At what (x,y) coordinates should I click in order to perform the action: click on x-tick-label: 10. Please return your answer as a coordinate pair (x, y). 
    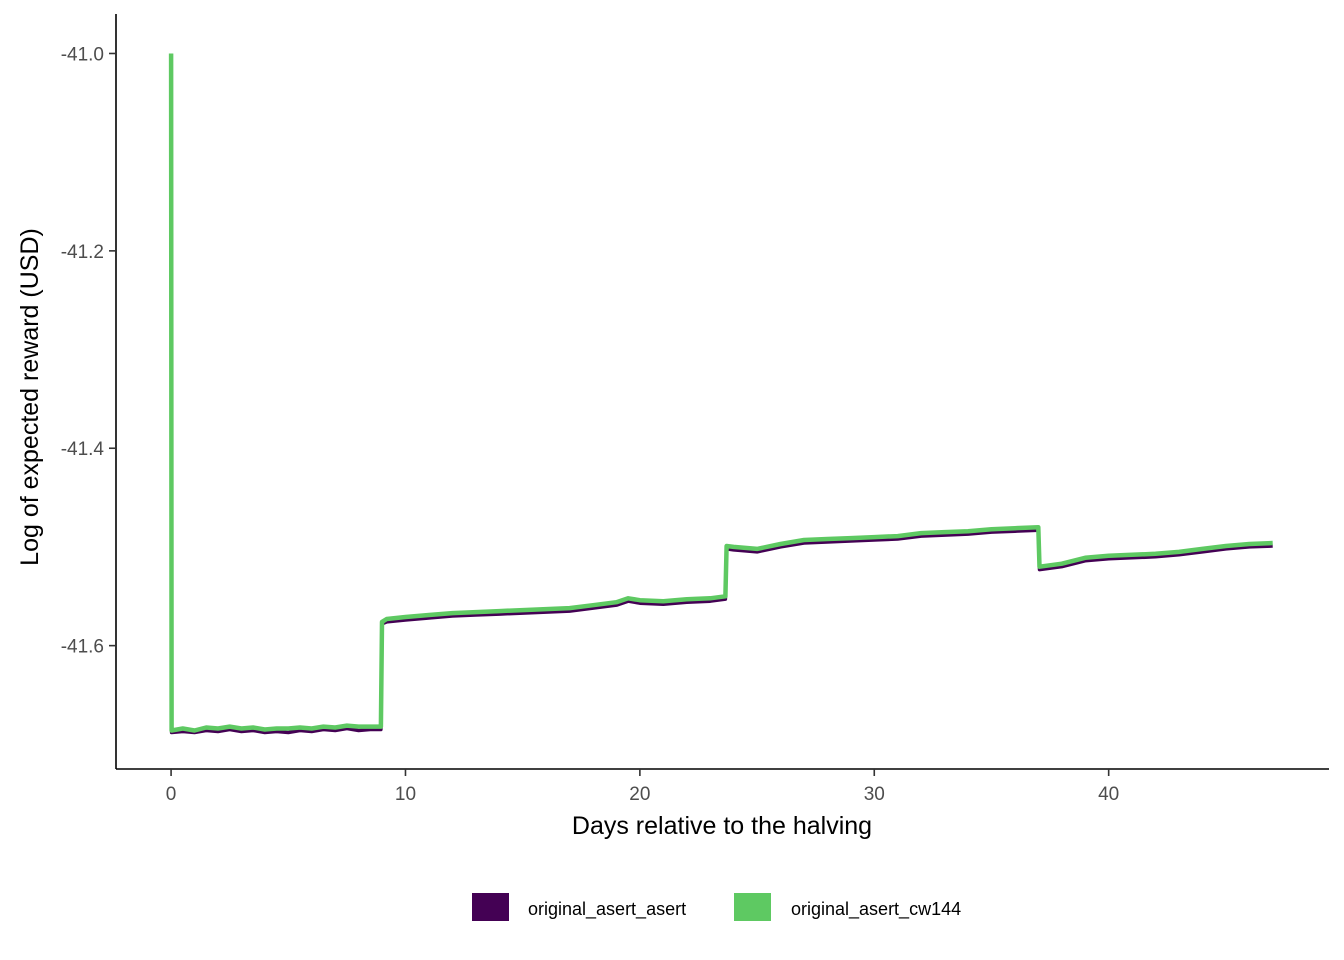
    Looking at the image, I should click on (405, 794).